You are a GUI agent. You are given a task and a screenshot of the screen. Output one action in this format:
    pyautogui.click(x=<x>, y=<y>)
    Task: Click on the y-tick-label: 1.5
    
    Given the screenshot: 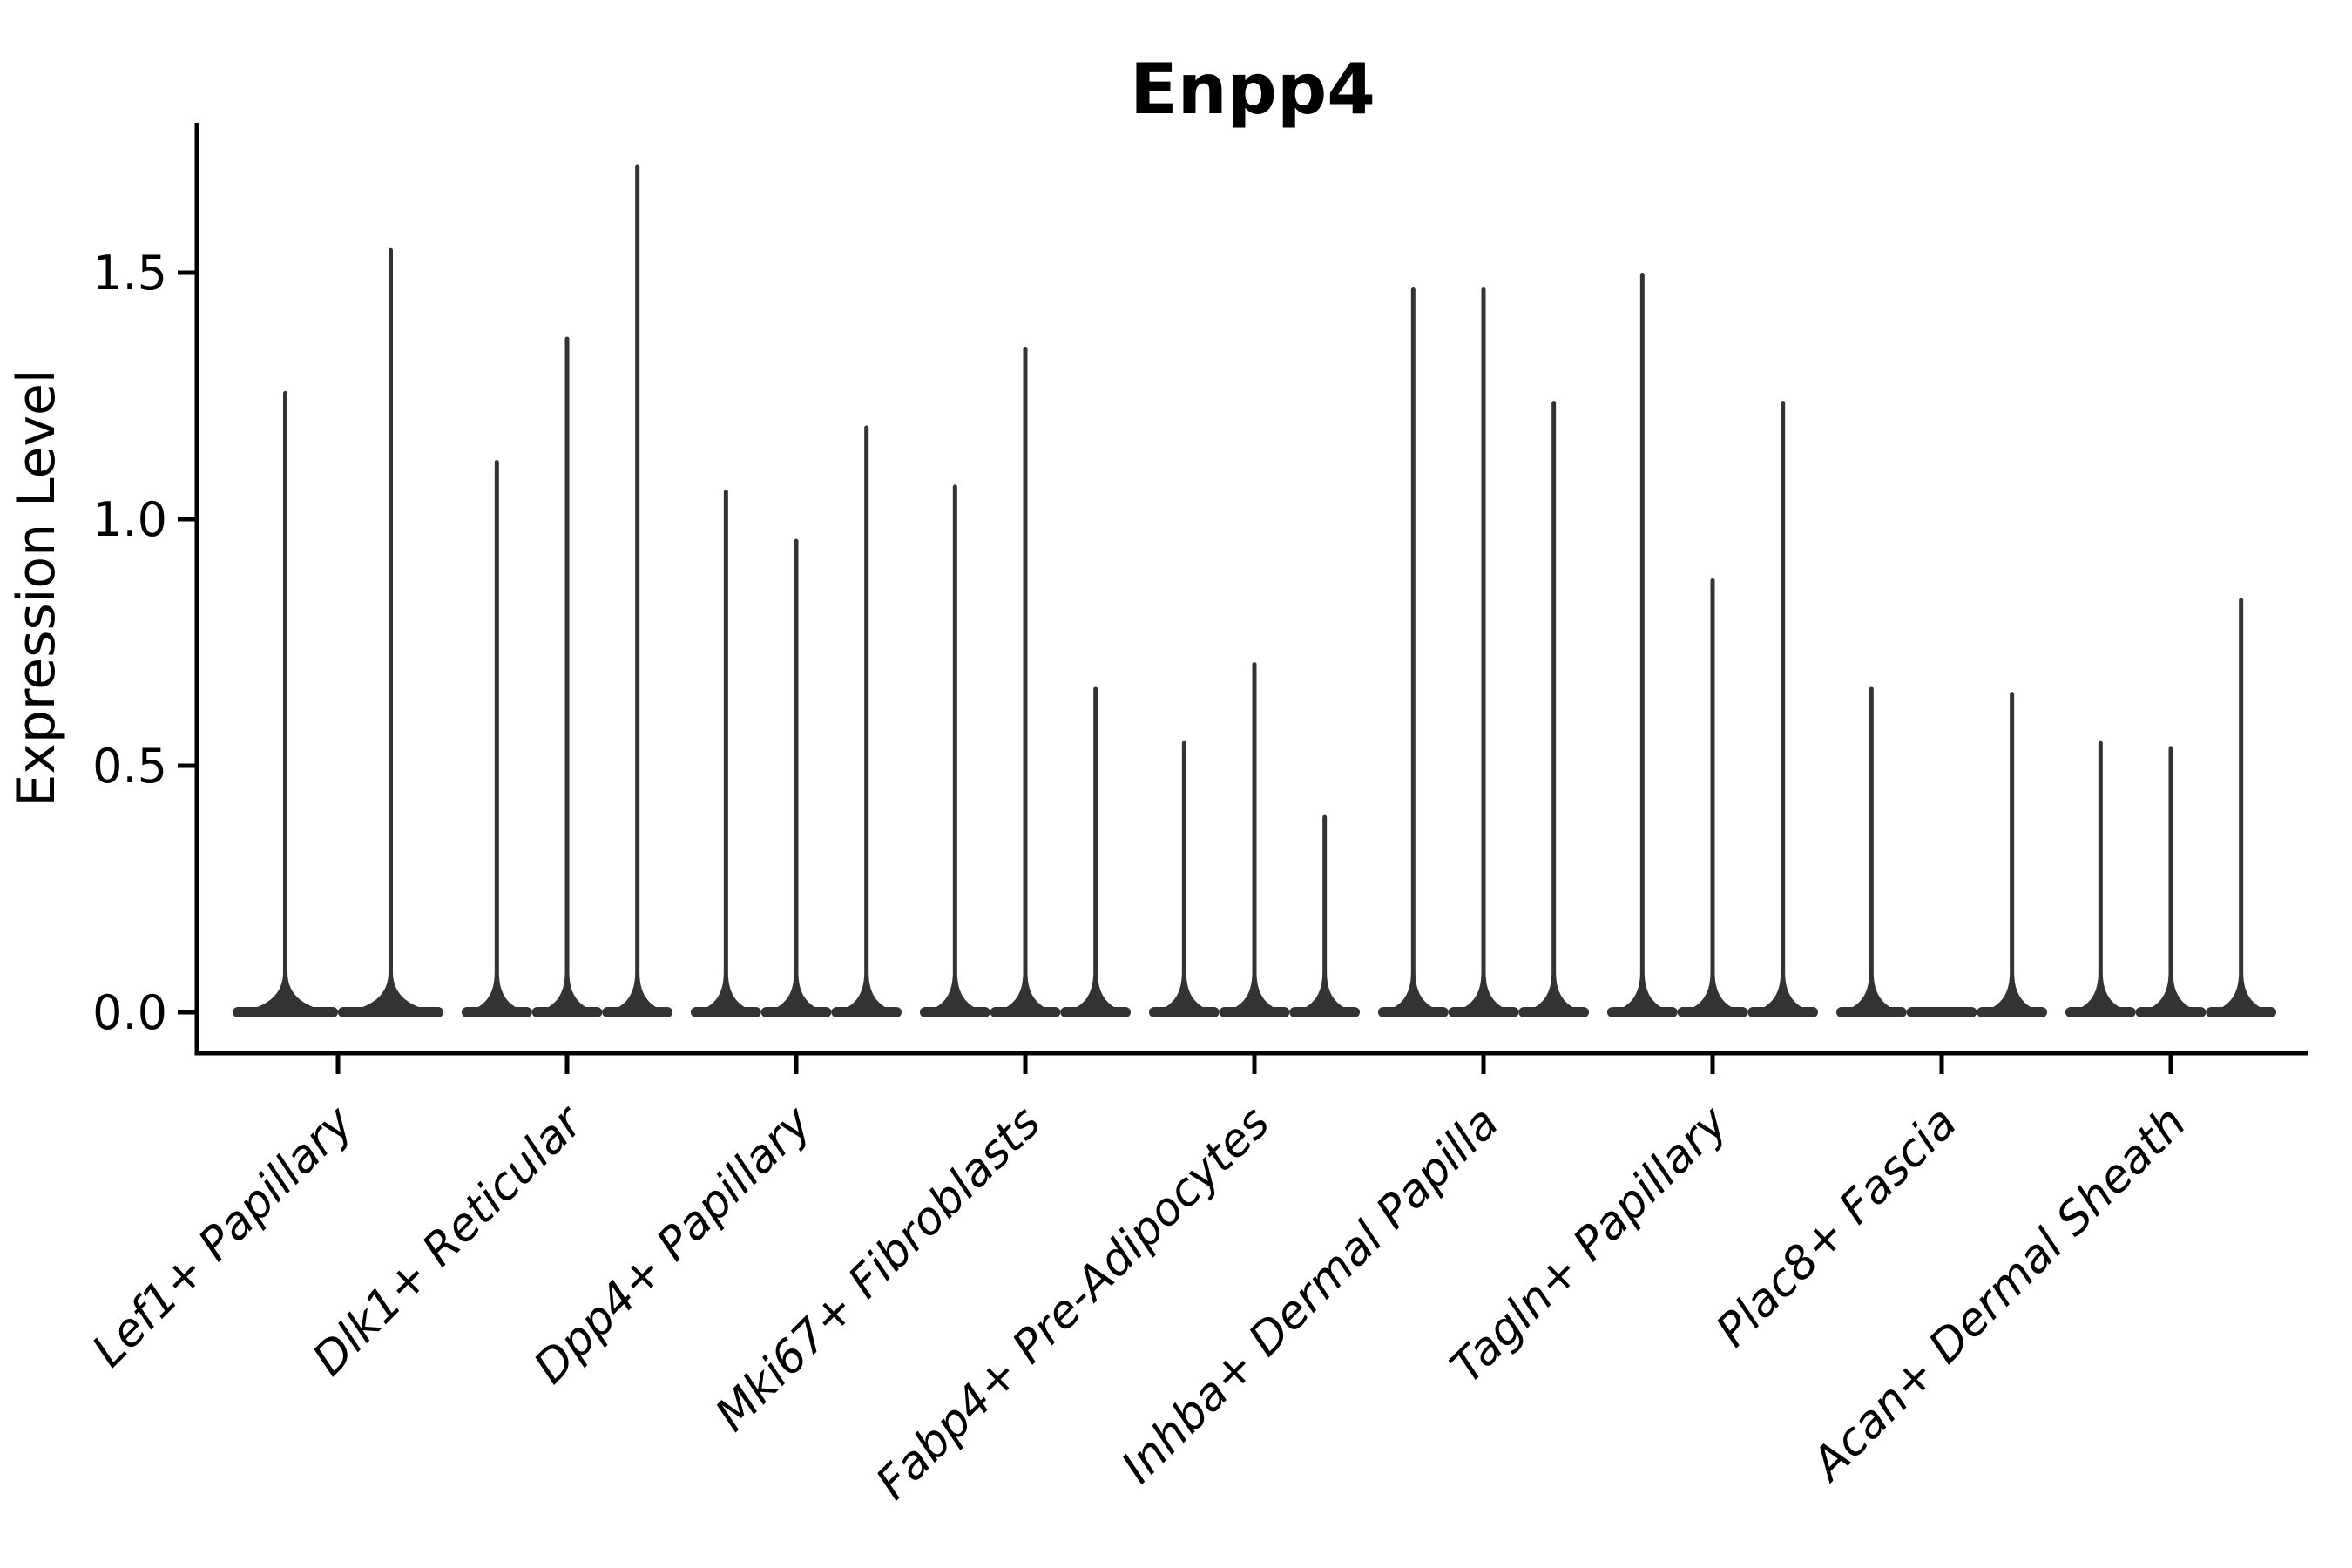 What is the action you would take?
    pyautogui.click(x=129, y=273)
    